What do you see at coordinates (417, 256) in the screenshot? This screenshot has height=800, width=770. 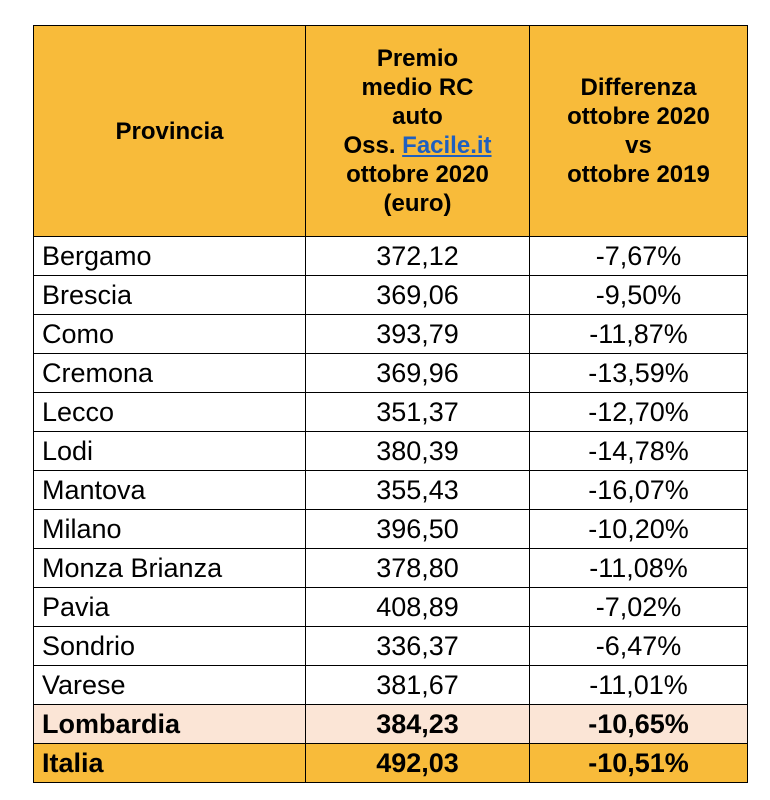 I see `table-cell: 372,12` at bounding box center [417, 256].